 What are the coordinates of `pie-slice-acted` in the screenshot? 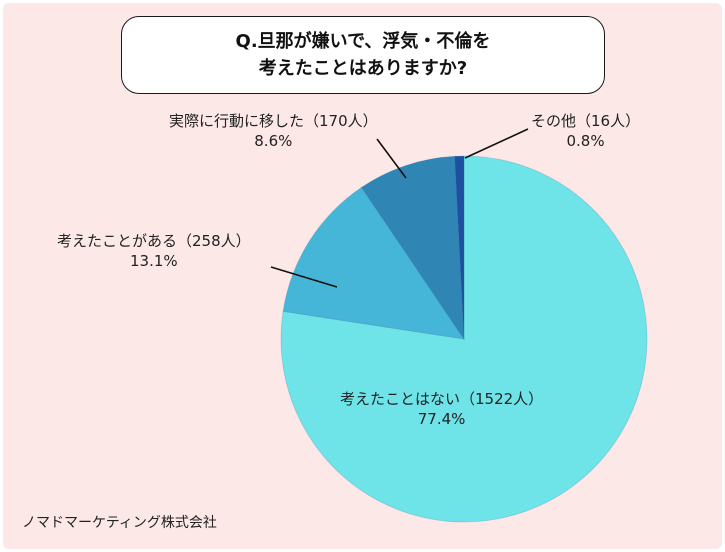 It's located at (412, 248).